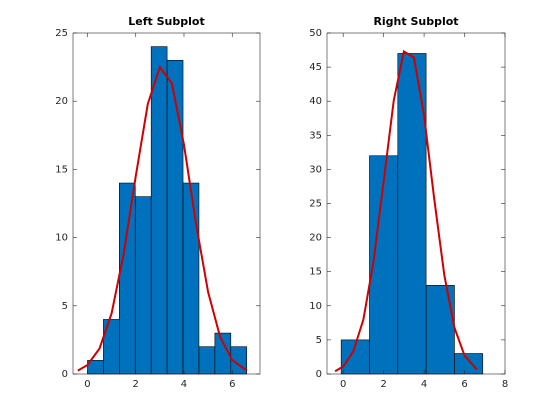 This screenshot has height=420, width=560. Describe the element at coordinates (315, 169) in the screenshot. I see `y-tick-label: 30` at that location.